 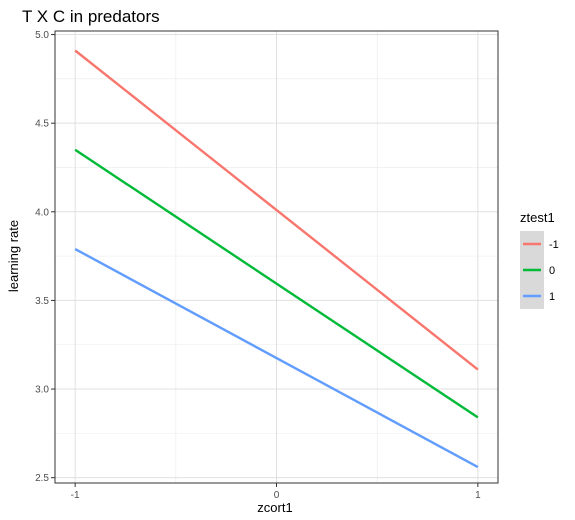 I want to click on y-tick-label: 3.5, so click(x=42, y=301).